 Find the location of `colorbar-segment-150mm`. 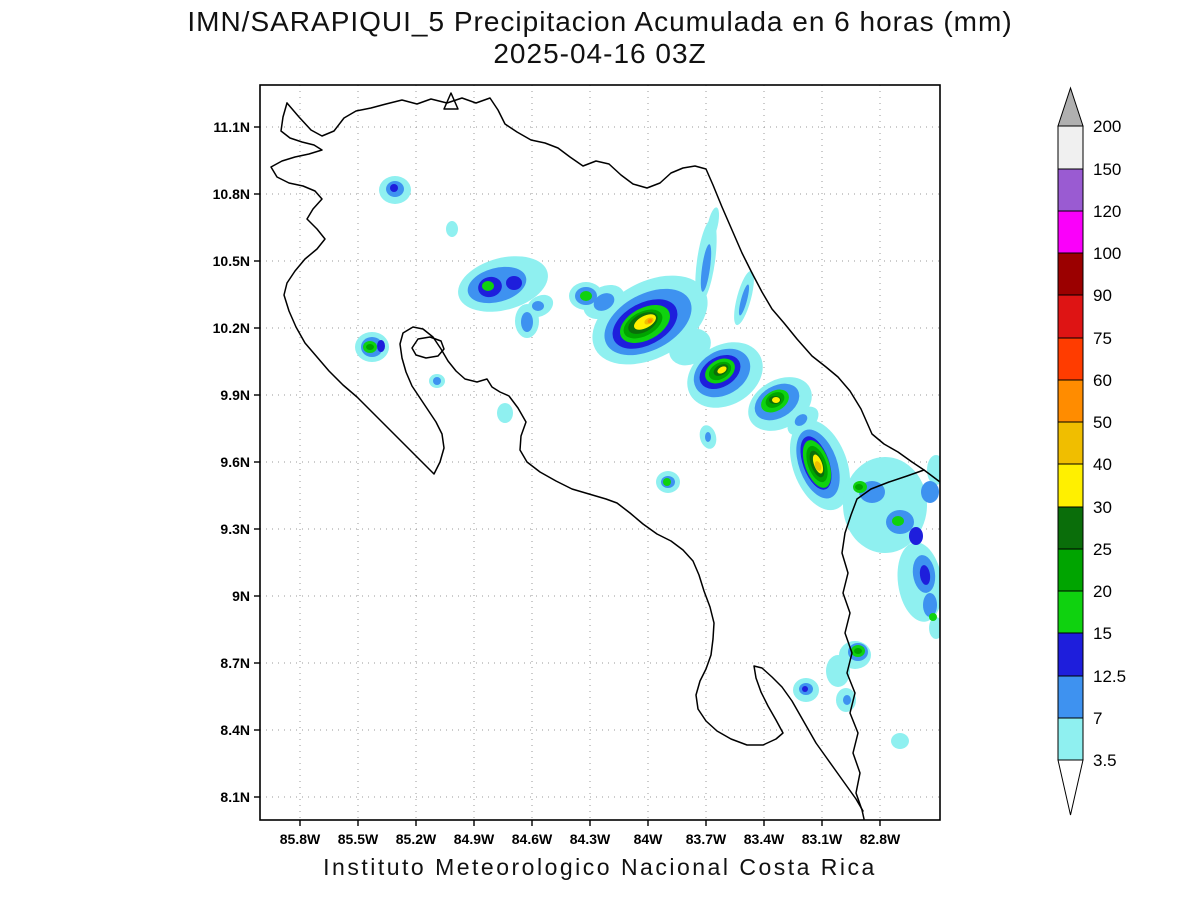

colorbar-segment-150mm is located at coordinates (1070, 147).